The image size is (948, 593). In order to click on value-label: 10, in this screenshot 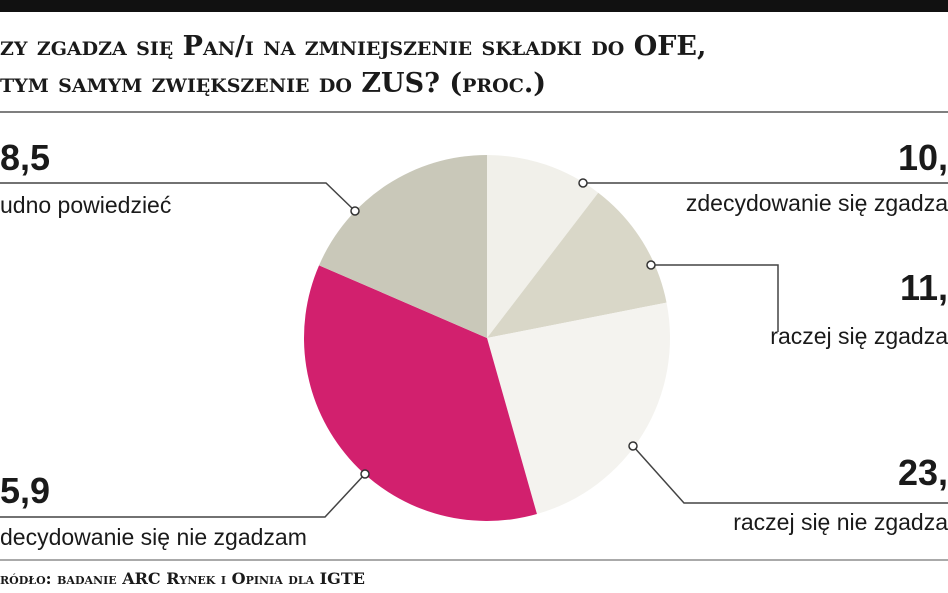, I will do `click(923, 157)`.